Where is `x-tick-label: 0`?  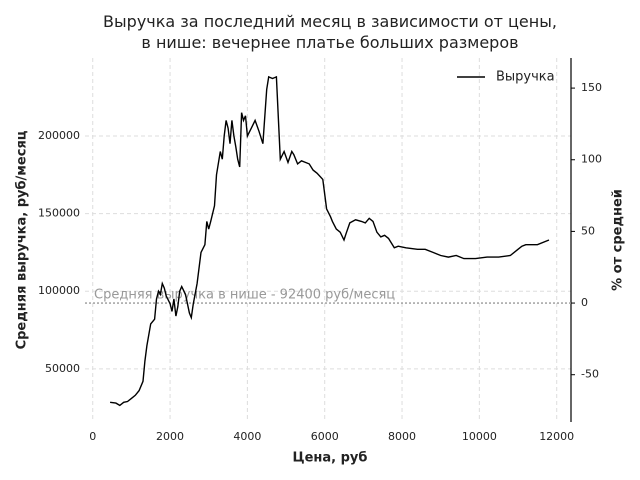 x-tick-label: 0 is located at coordinates (92, 436).